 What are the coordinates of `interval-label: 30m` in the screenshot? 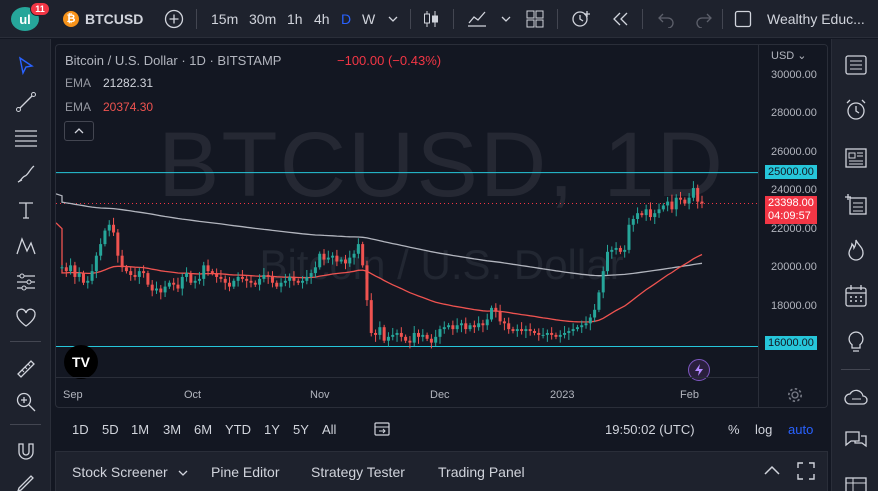 It's located at (263, 19).